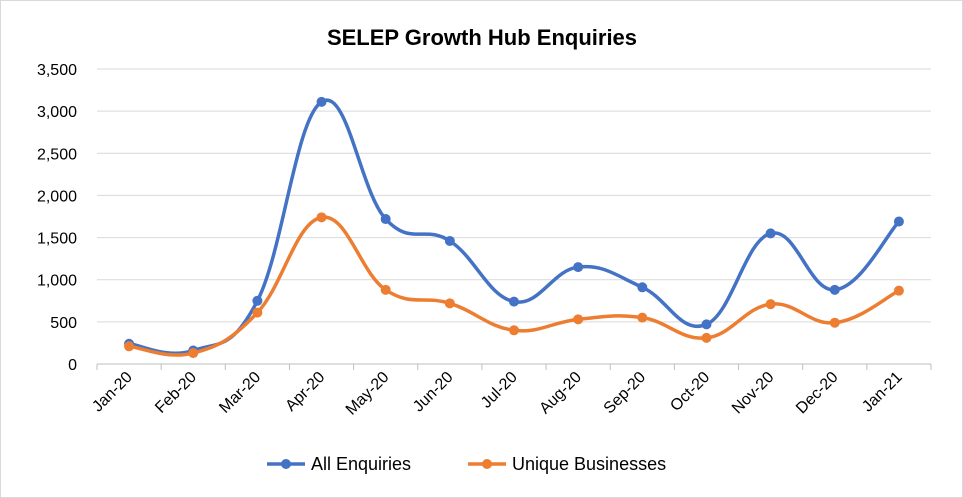 This screenshot has width=963, height=498. Describe the element at coordinates (368, 394) in the screenshot. I see `x-tick-label: May-20` at that location.